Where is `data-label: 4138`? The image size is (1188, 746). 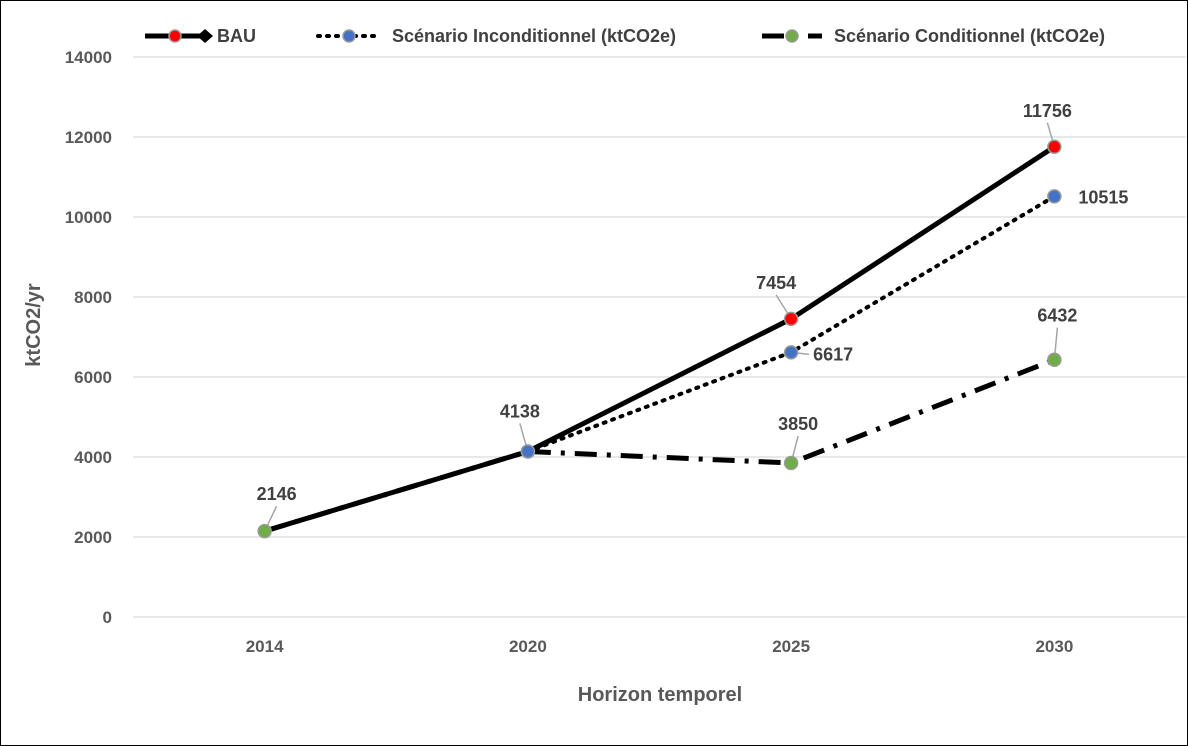 data-label: 4138 is located at coordinates (520, 411).